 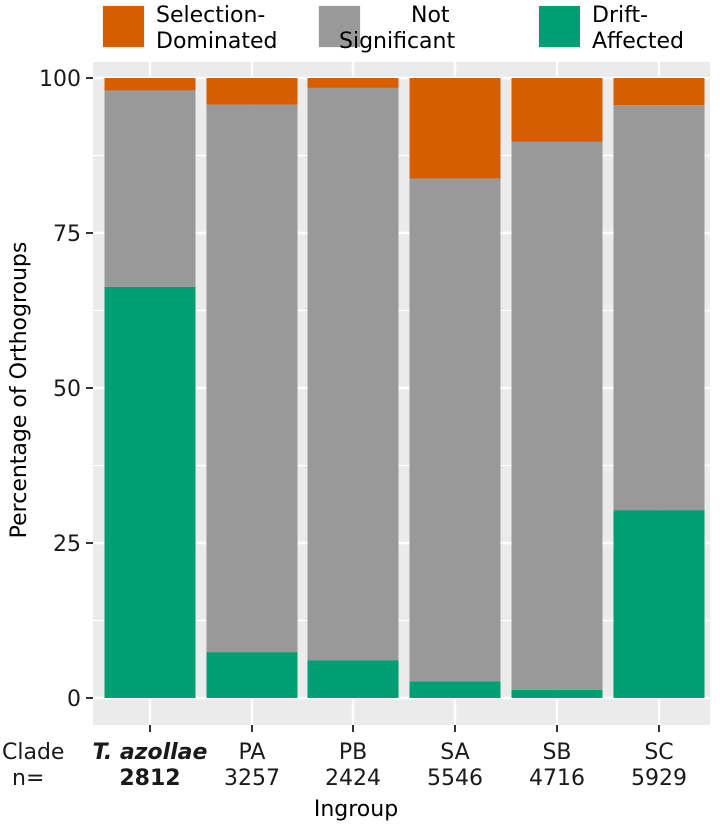 What do you see at coordinates (353, 752) in the screenshot?
I see `x-tick-label: PB` at bounding box center [353, 752].